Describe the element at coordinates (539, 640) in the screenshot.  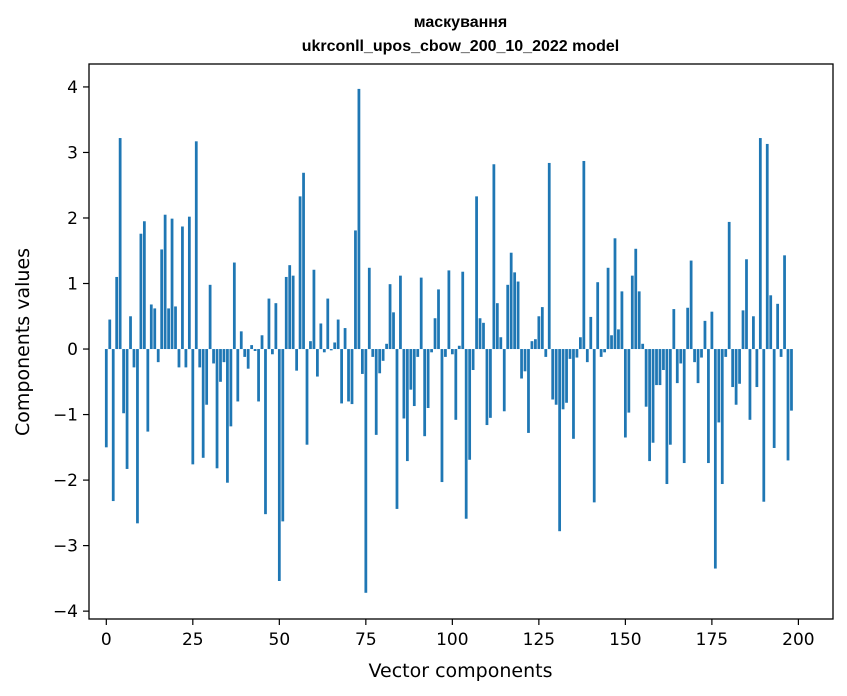
I see `x-tick-label: 125` at that location.